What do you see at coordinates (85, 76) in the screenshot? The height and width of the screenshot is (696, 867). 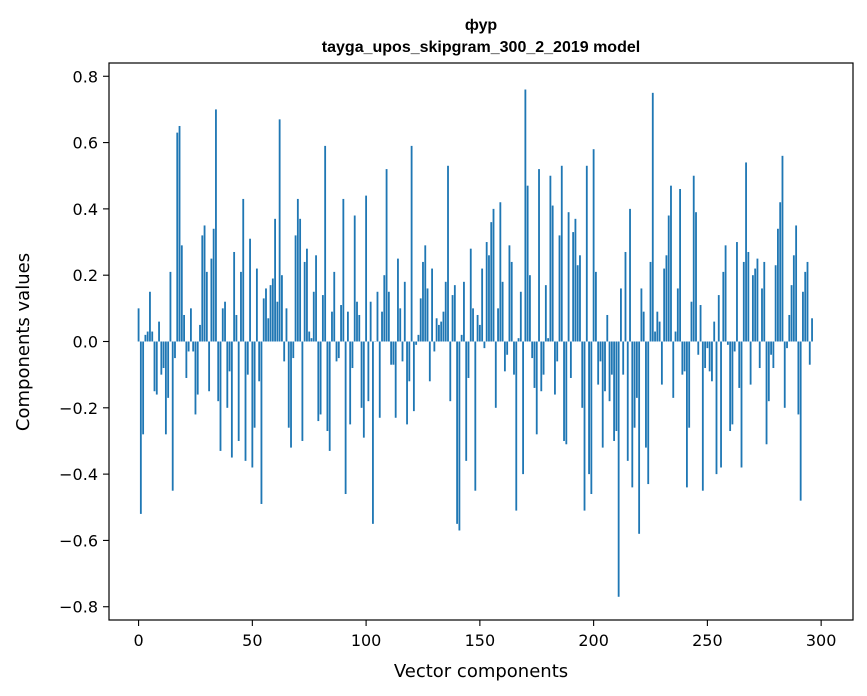 I see `y-tick-label: 0.8` at bounding box center [85, 76].